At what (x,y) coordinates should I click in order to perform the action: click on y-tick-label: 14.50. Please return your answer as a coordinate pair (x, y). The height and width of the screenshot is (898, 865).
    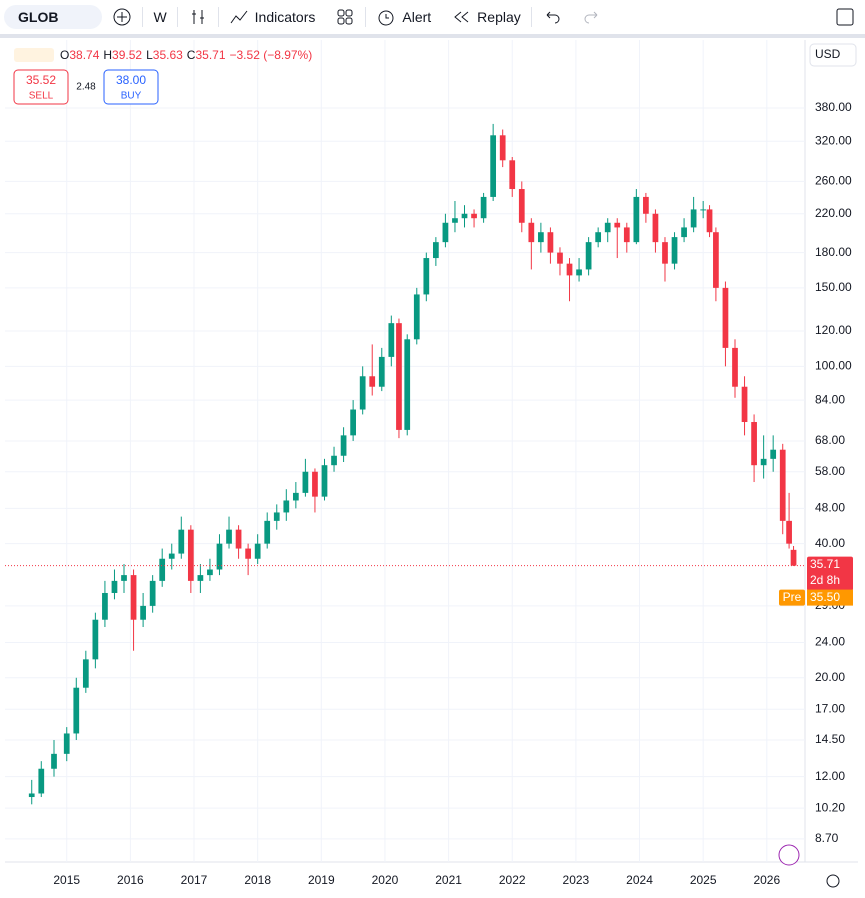
    Looking at the image, I should click on (830, 739).